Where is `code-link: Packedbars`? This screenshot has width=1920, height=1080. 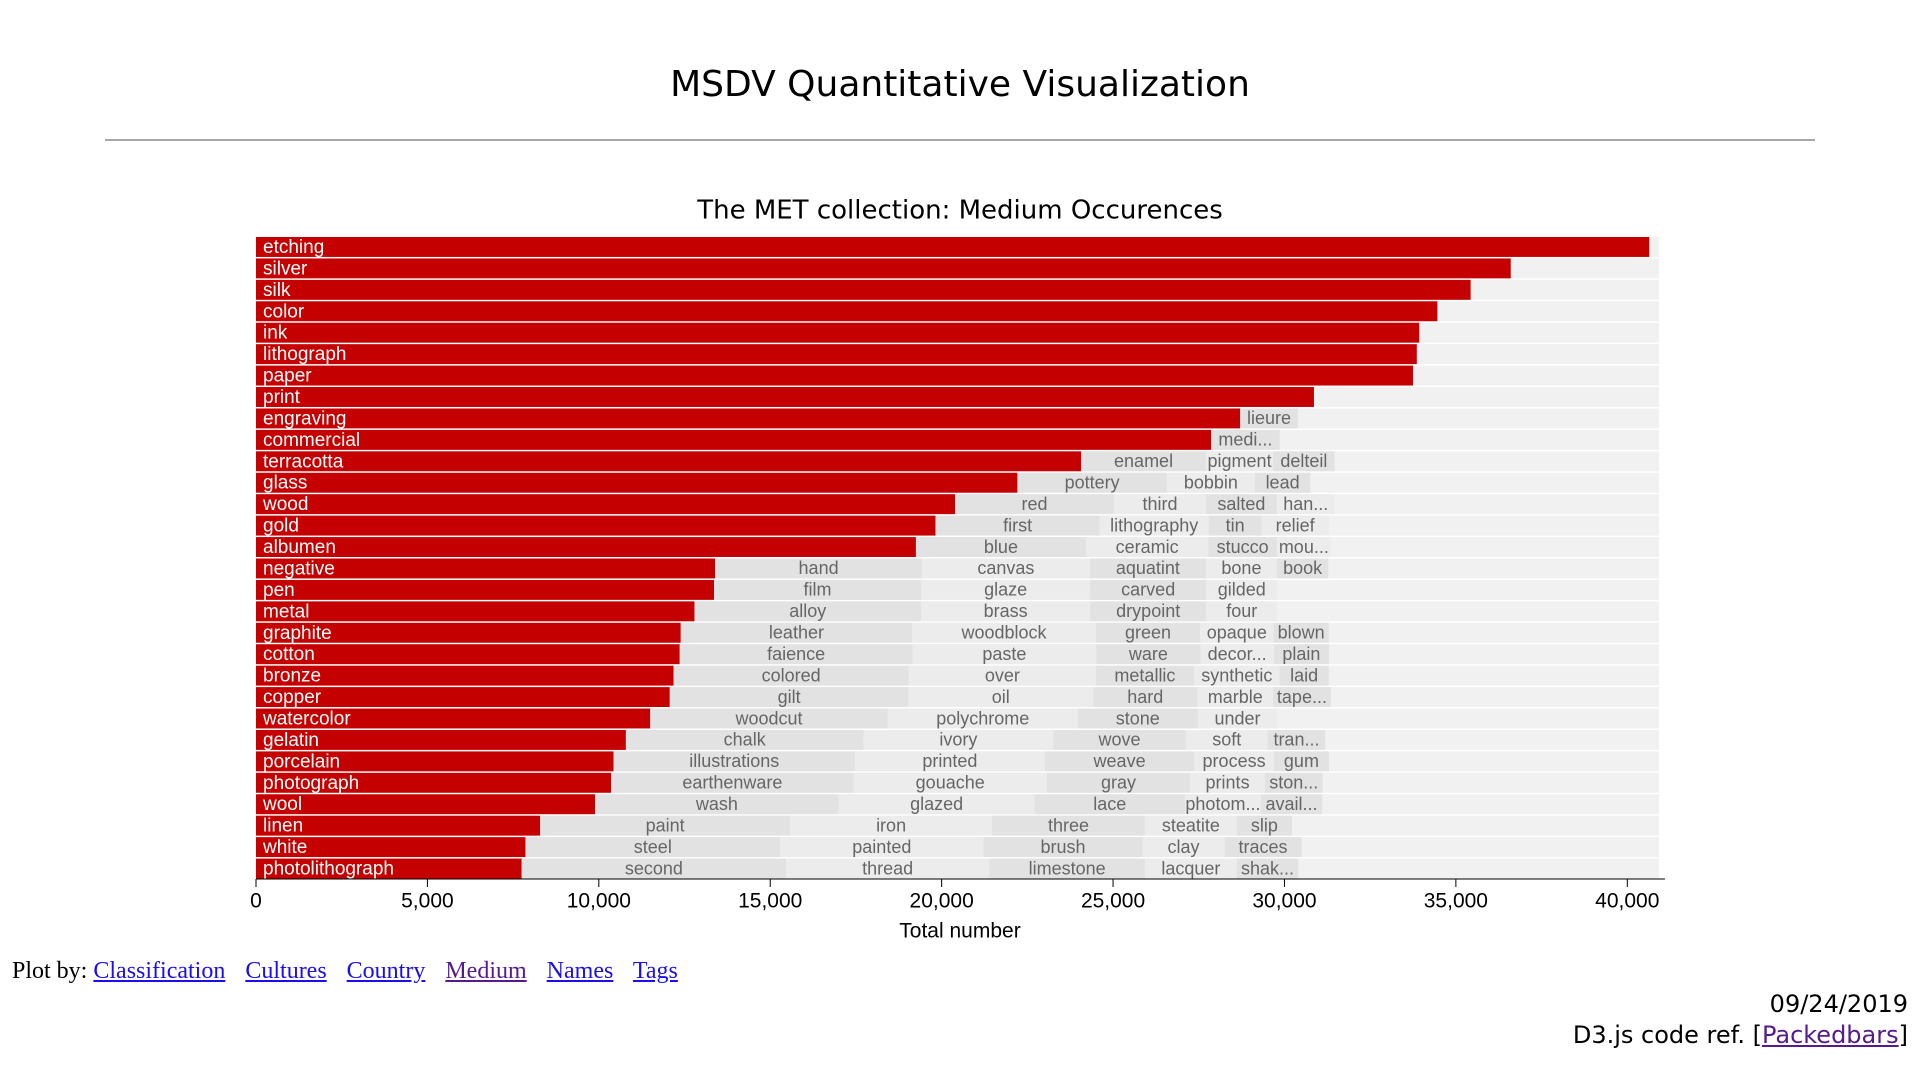 code-link: Packedbars is located at coordinates (1830, 1035).